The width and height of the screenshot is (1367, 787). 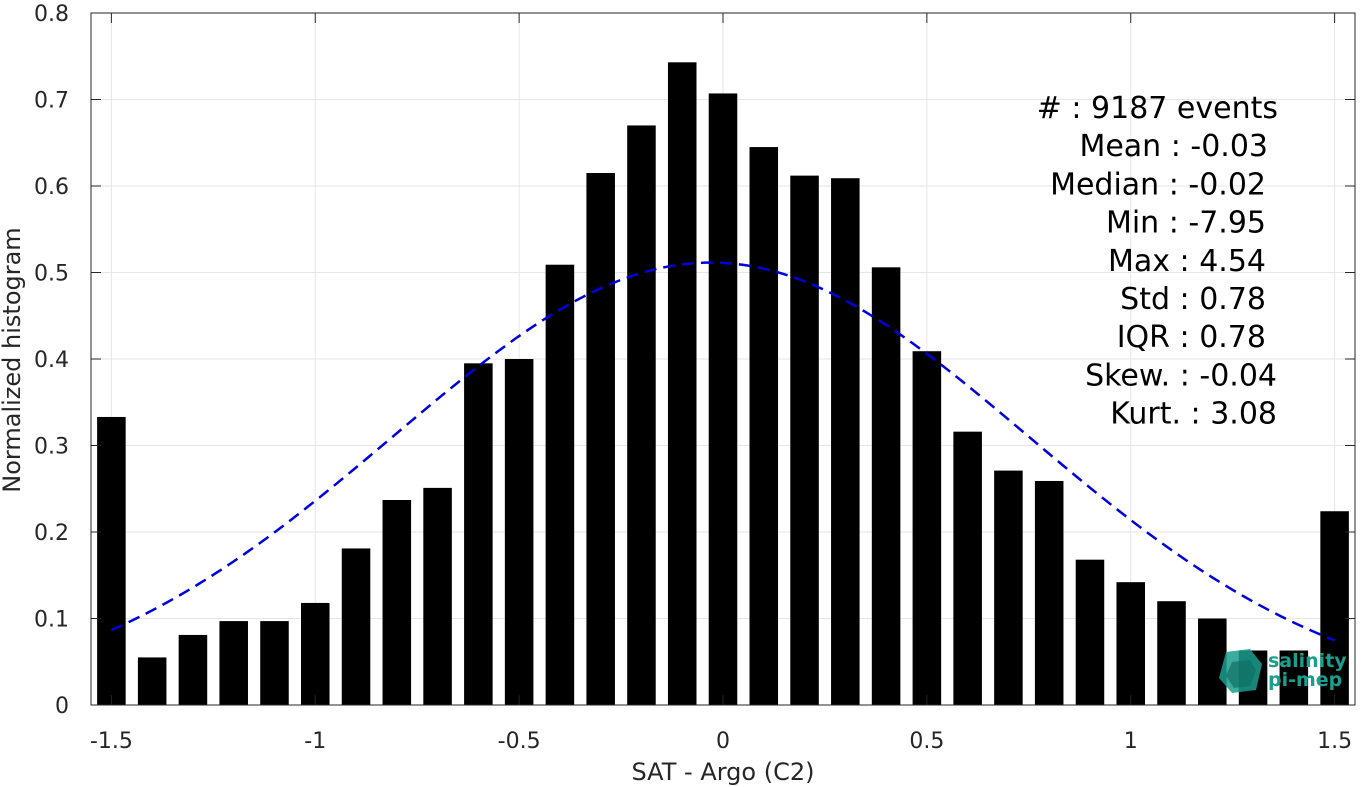 I want to click on y-axis-label: Normalized histogram, so click(x=13, y=359).